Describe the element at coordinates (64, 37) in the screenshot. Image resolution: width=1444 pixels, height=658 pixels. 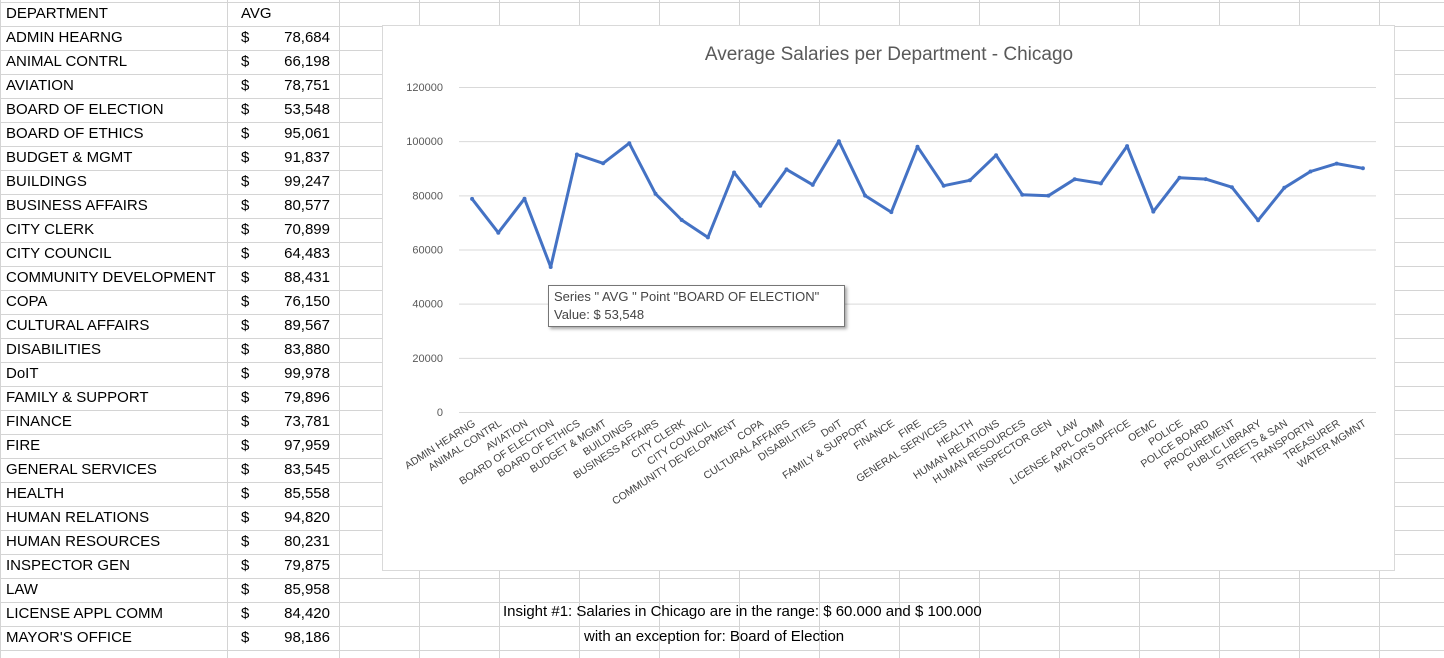
I see `cell-department: ADMIN HEARNG` at that location.